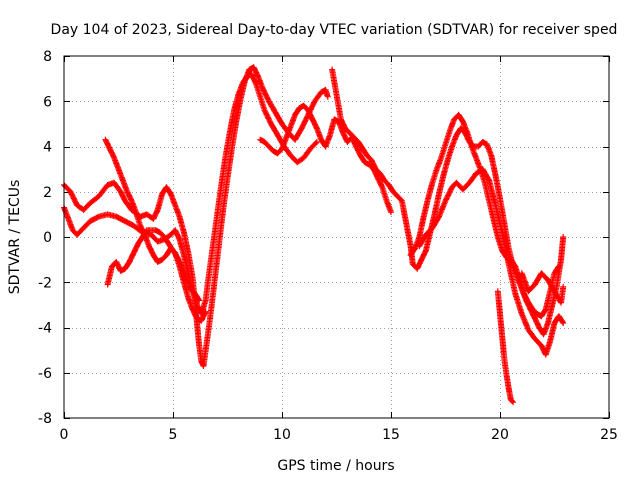 The height and width of the screenshot is (480, 640). I want to click on series-track-i, so click(505, 347).